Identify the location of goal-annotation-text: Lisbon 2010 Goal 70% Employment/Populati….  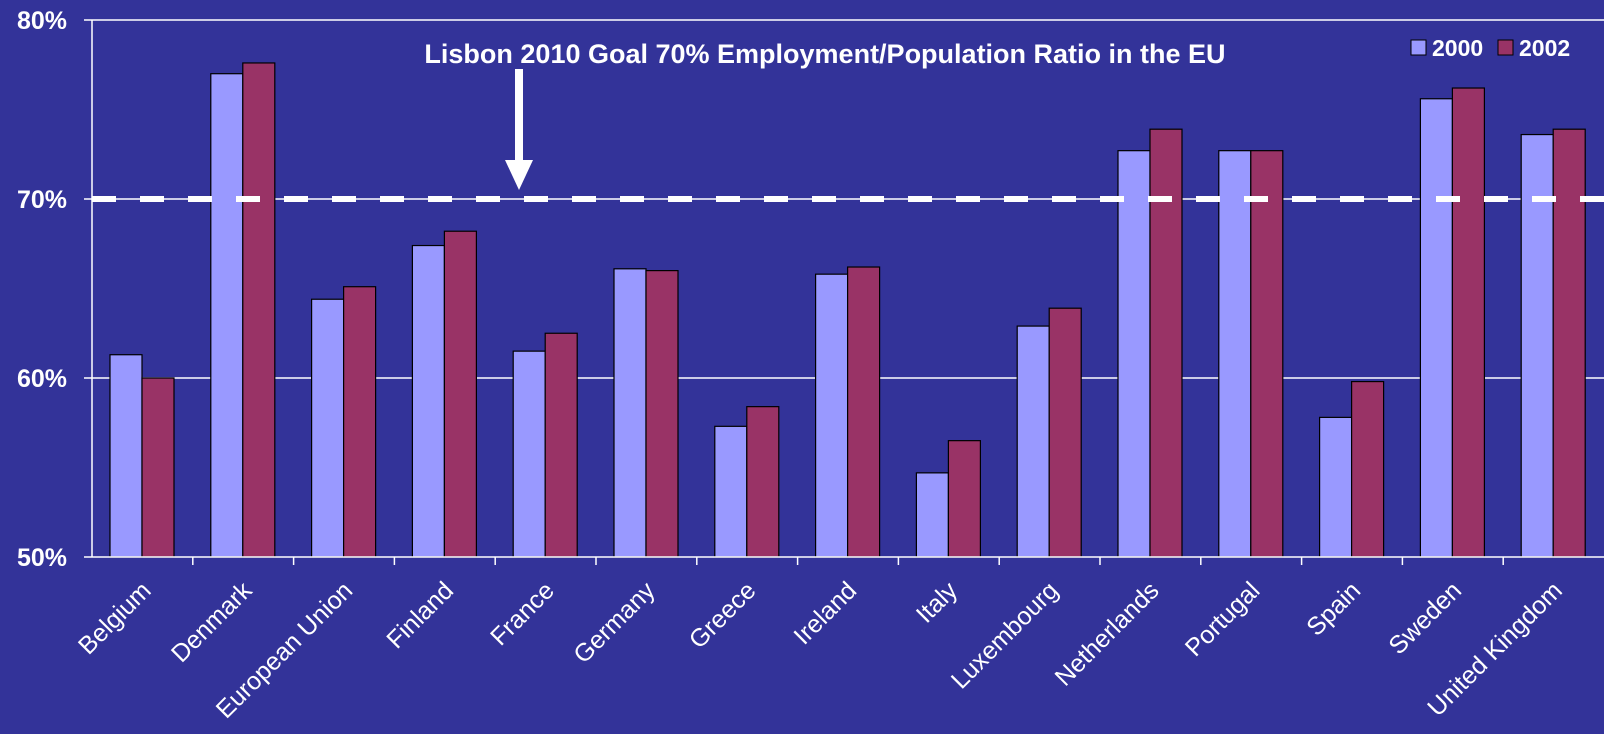
(824, 54).